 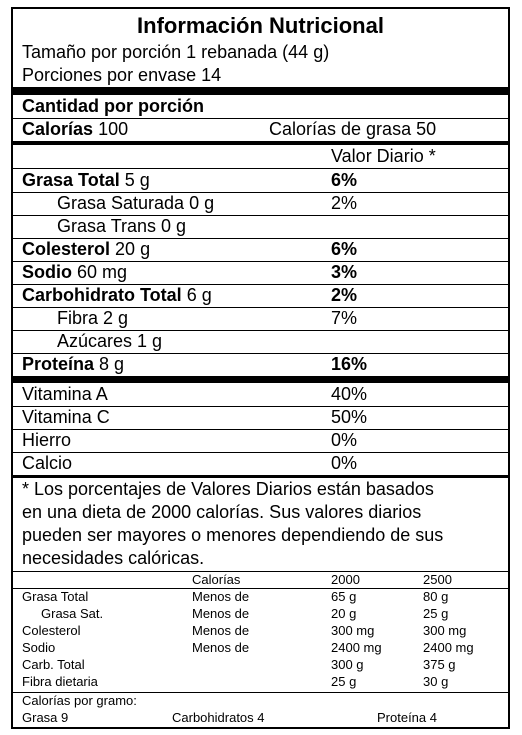 What do you see at coordinates (344, 272) in the screenshot?
I see `nutrient-dv: 3%` at bounding box center [344, 272].